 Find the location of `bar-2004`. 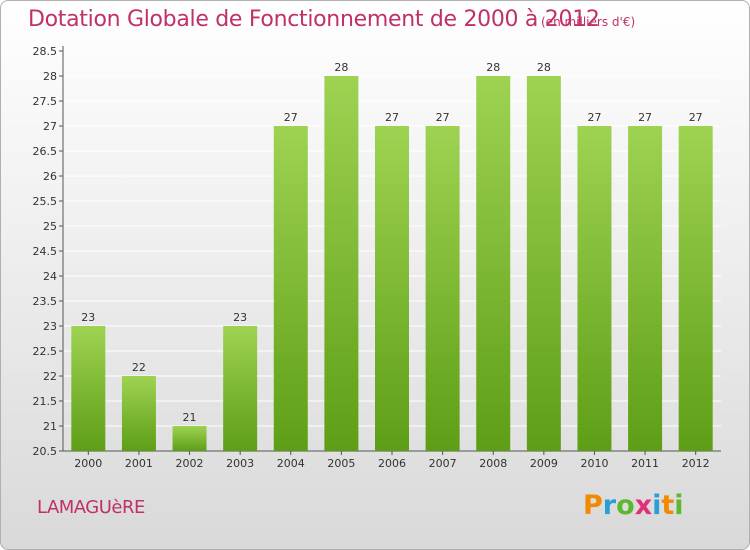

bar-2004 is located at coordinates (290, 288).